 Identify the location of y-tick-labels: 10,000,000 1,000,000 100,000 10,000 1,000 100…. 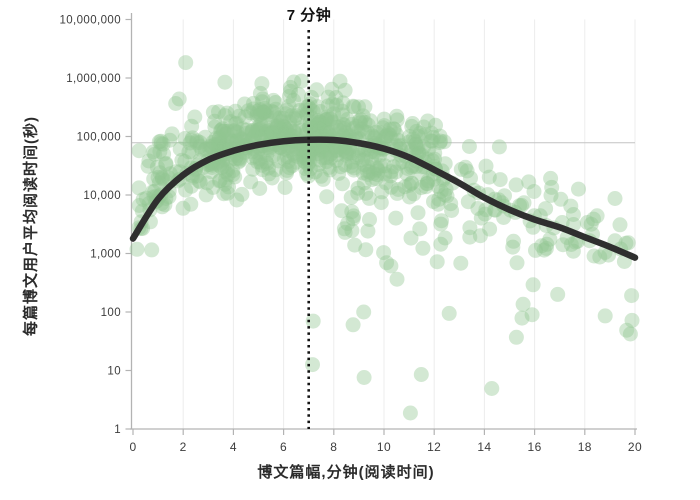
(95, 225).